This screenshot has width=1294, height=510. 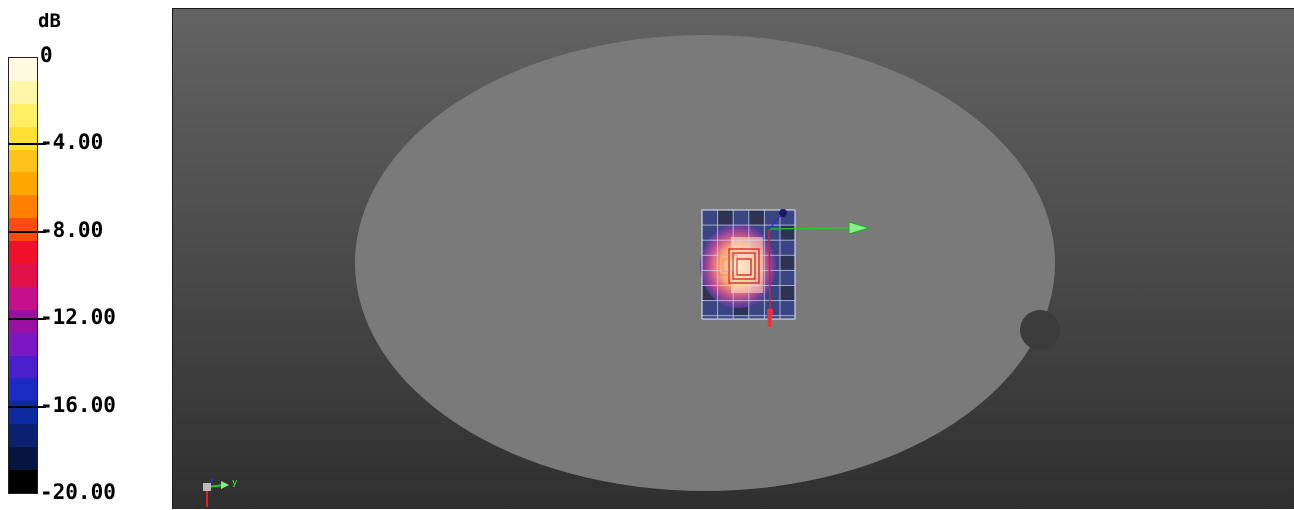 I want to click on colorbar-tick-label: -4.00, so click(x=72, y=142).